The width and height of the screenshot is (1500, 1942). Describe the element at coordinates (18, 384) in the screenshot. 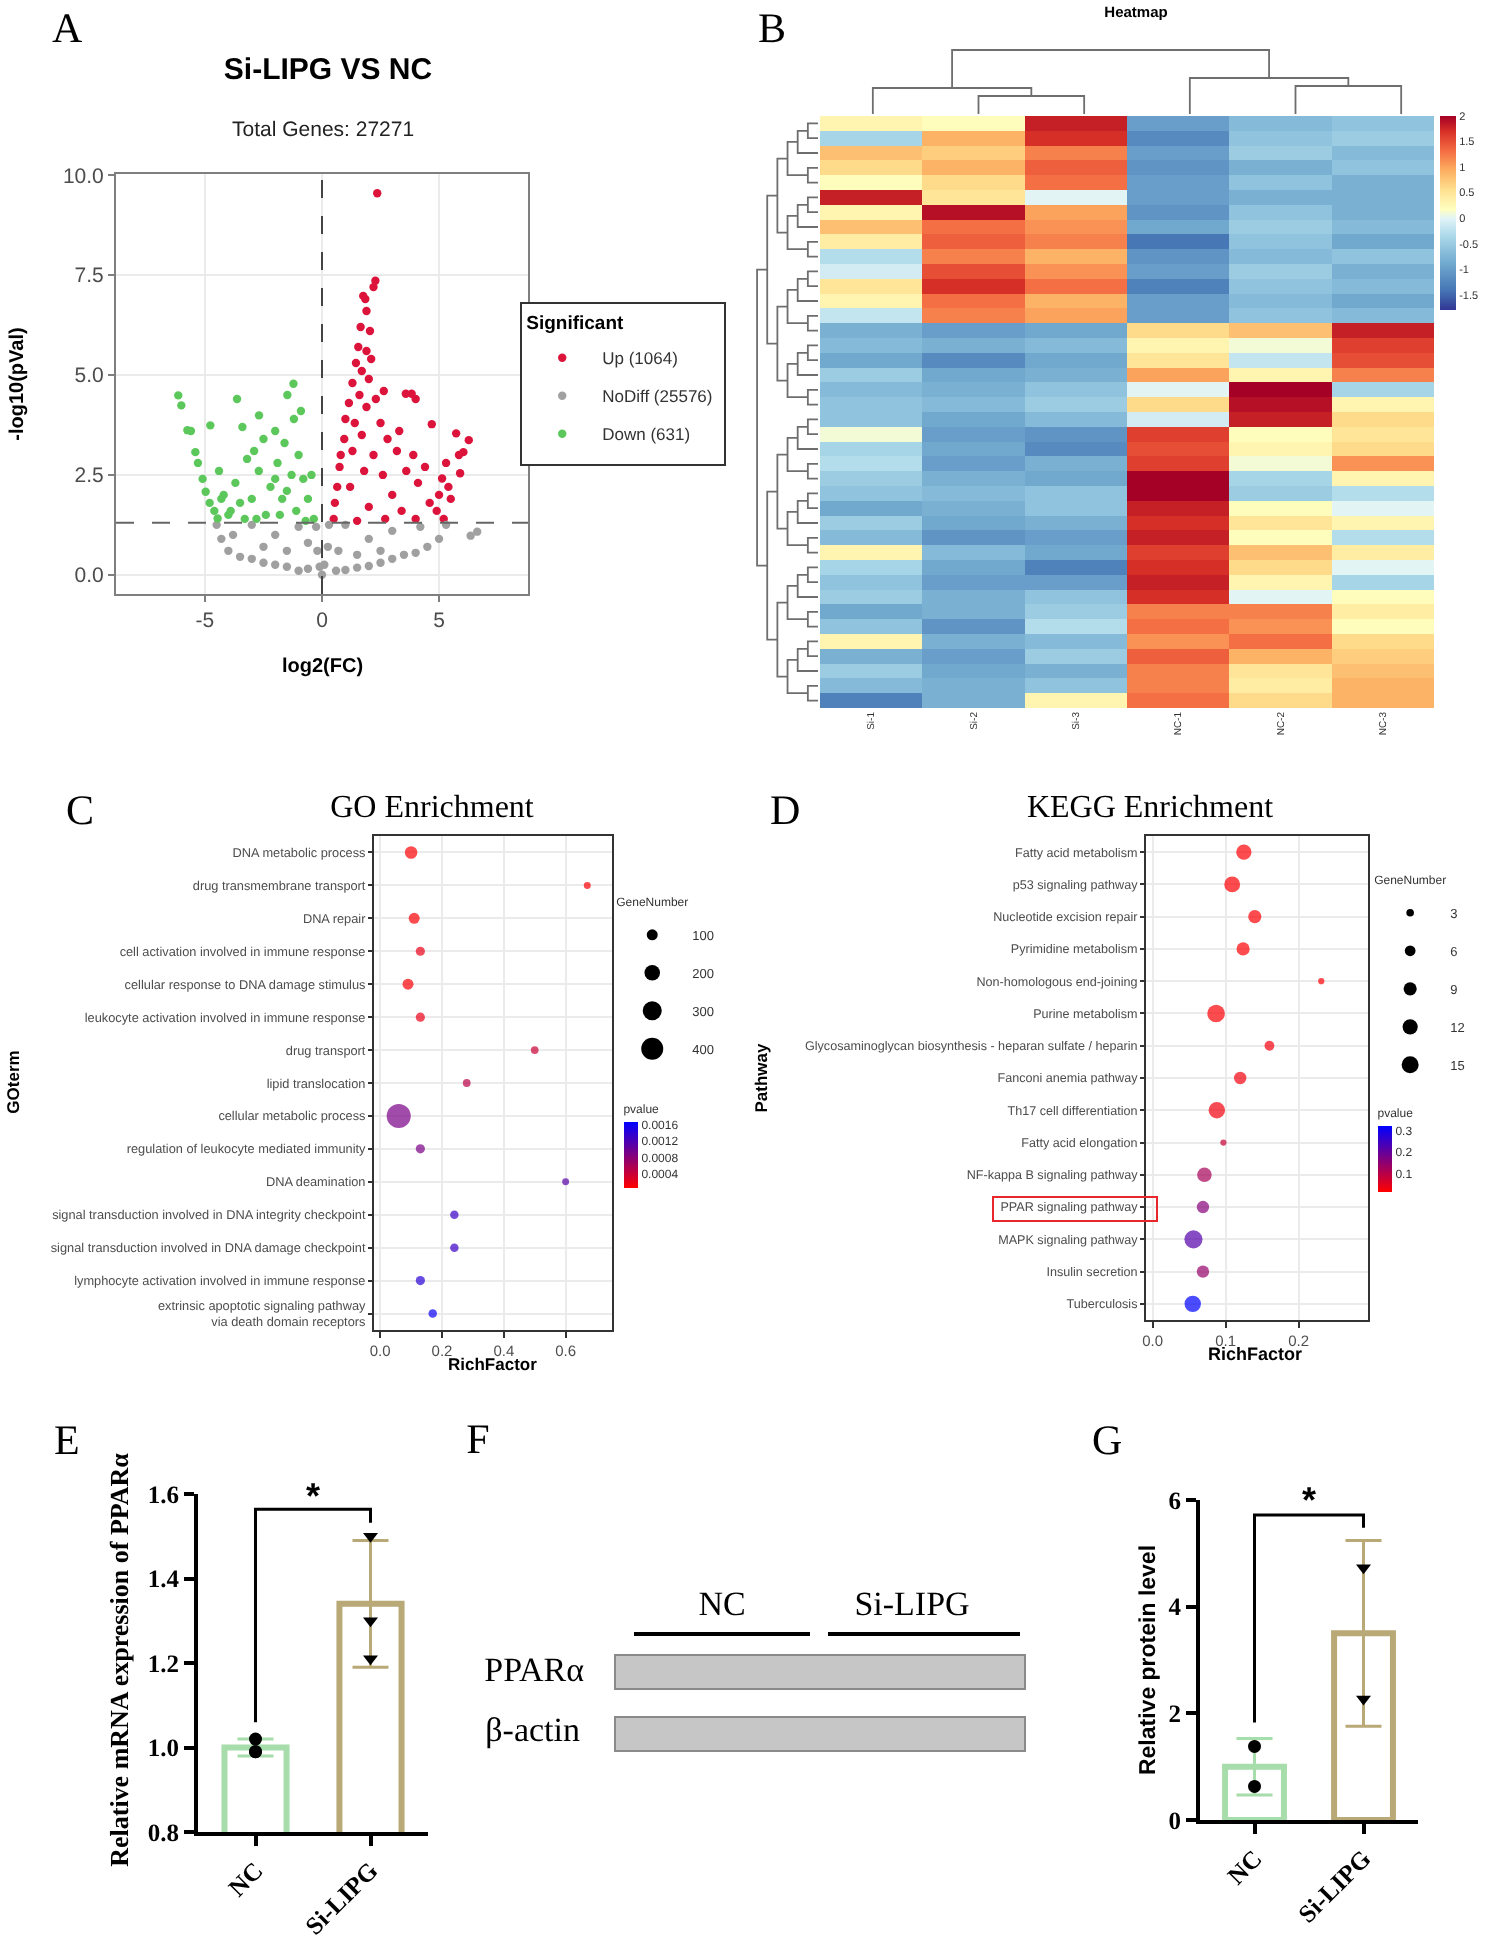

I see `y-axis-title: -log10(pVal)` at that location.